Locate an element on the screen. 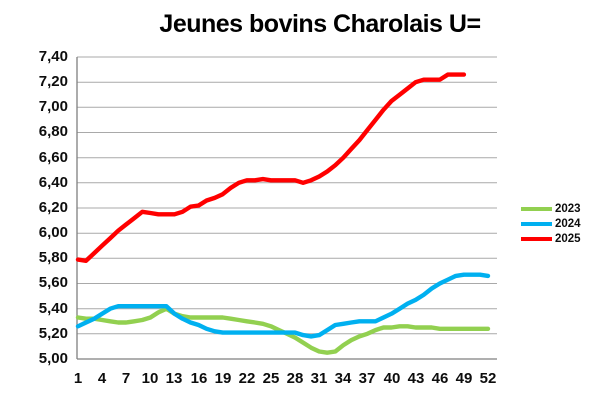 This screenshot has height=402, width=600. legend-swatch-2024 is located at coordinates (536, 224).